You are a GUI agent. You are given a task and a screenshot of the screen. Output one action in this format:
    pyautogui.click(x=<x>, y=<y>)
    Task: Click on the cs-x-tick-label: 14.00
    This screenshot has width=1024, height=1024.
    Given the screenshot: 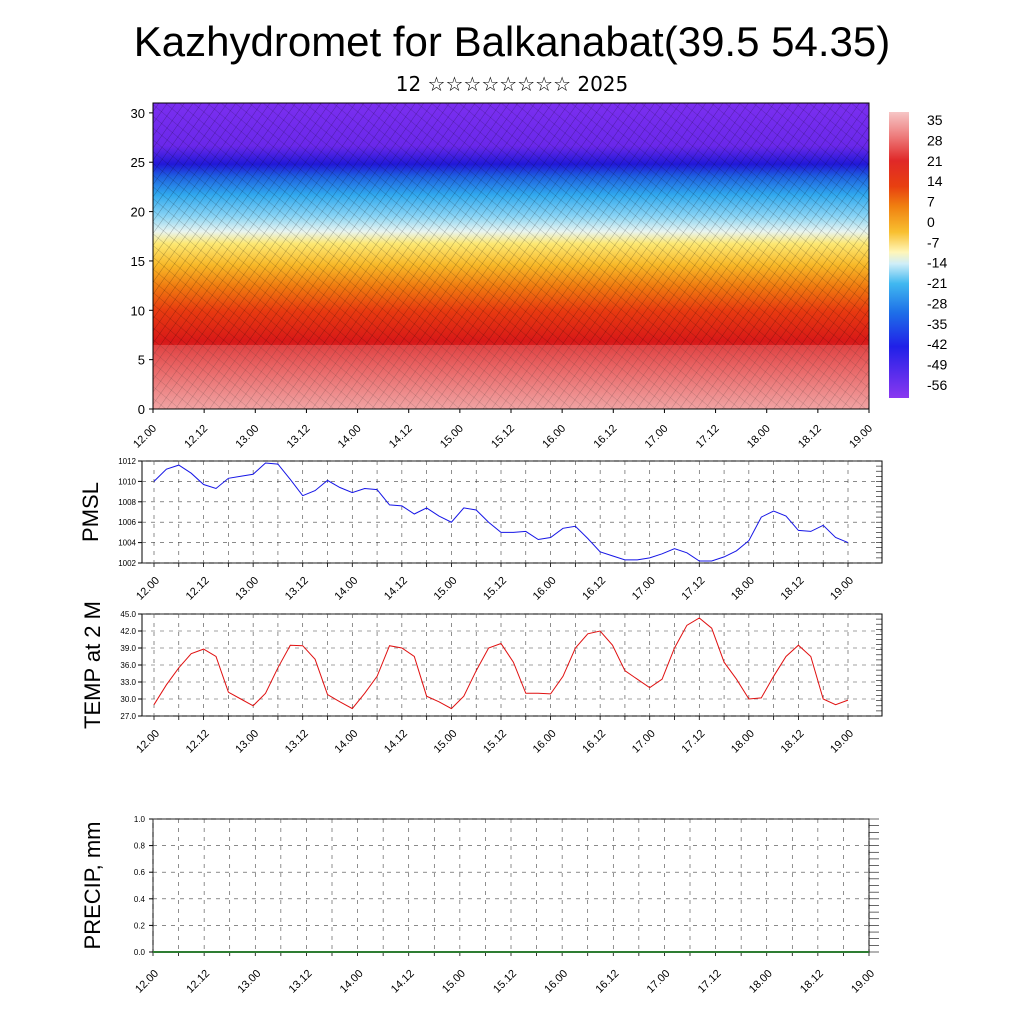 What is the action you would take?
    pyautogui.click(x=350, y=437)
    